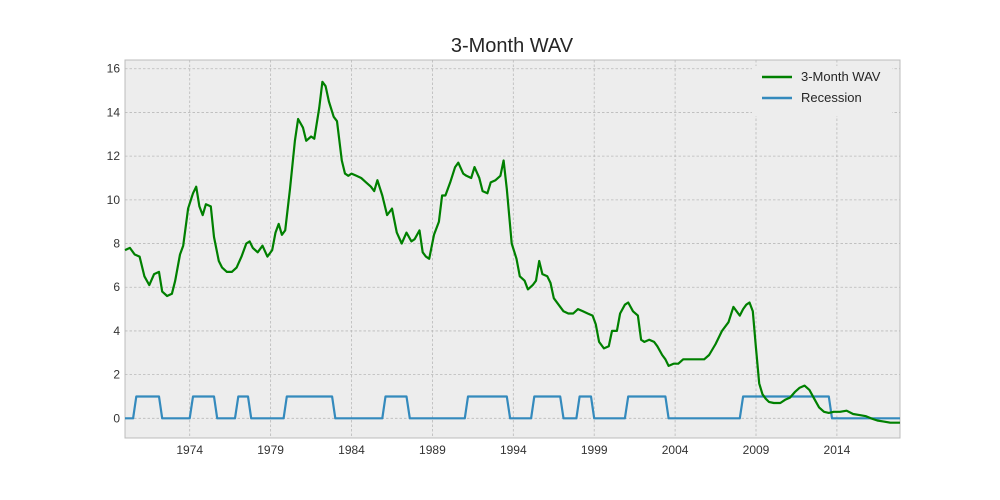 The image size is (1000, 500). I want to click on x-tick-label: 1984, so click(351, 450).